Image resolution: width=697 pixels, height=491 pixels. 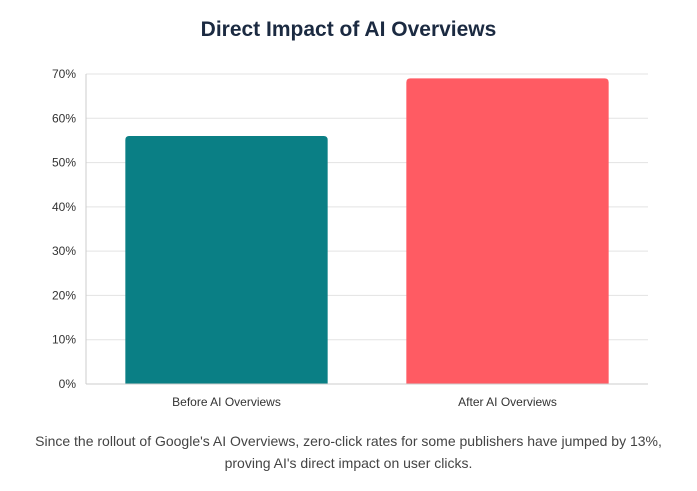 I want to click on x-category-label: After AI Overviews, so click(x=507, y=402).